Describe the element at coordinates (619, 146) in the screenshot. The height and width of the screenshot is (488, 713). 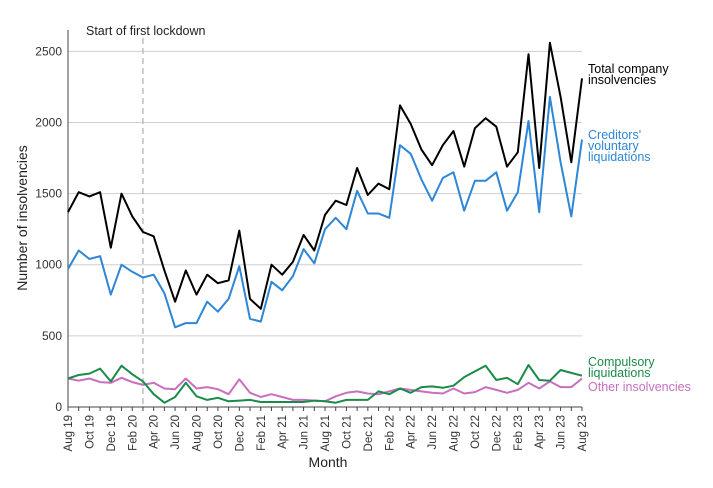
I see `series-label-creditors-voluntary-liquidations: Creditors' voluntary liquidations` at that location.